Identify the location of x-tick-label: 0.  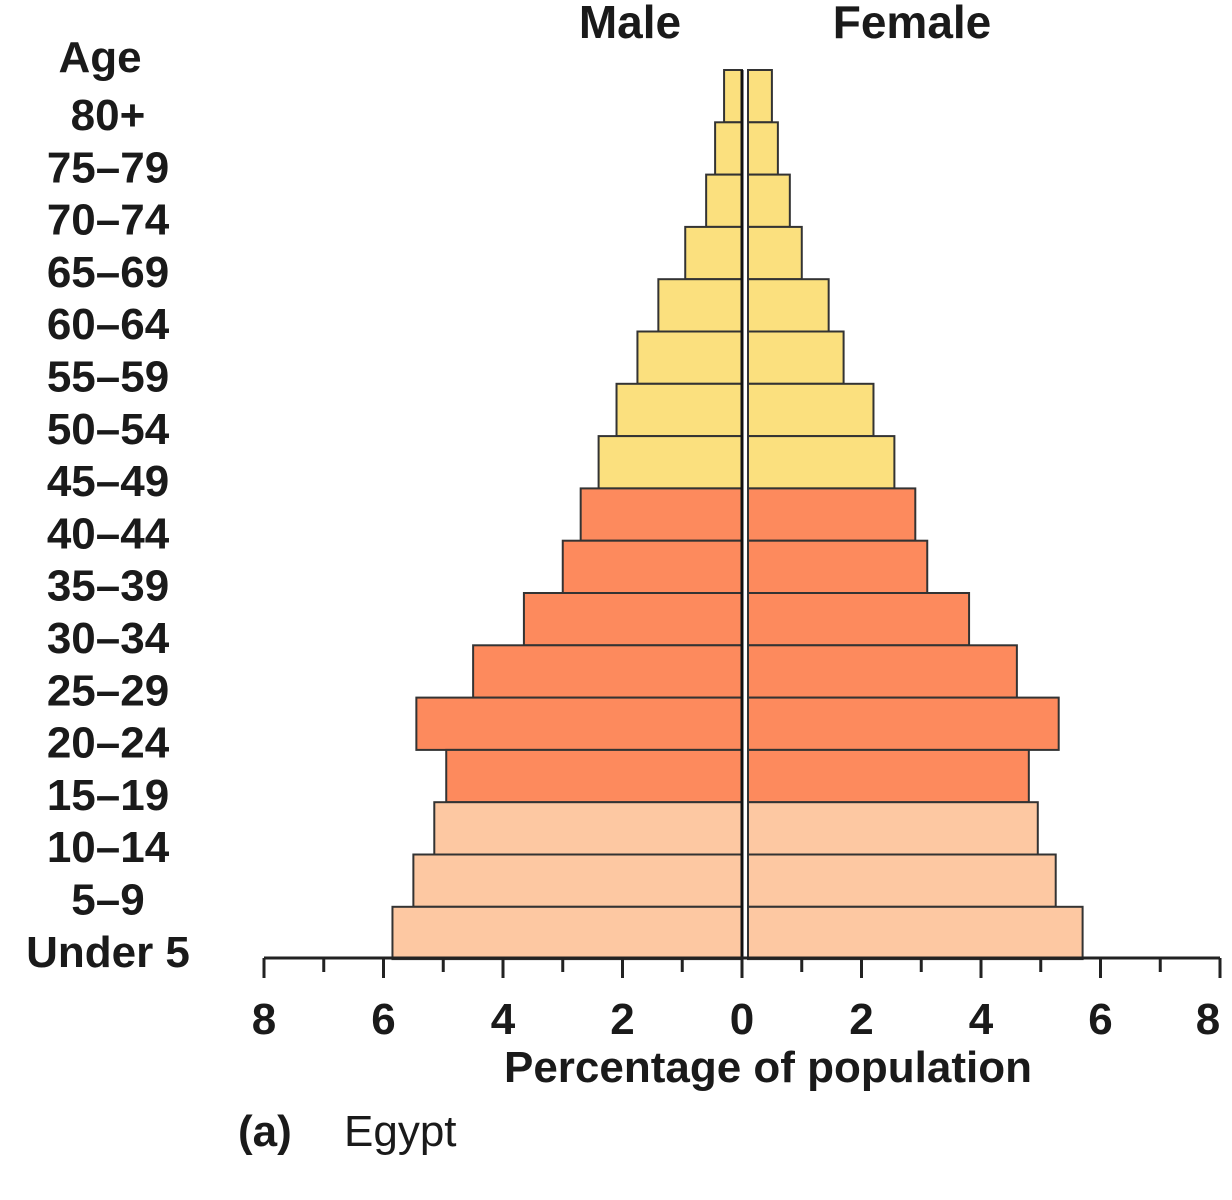
(742, 1019).